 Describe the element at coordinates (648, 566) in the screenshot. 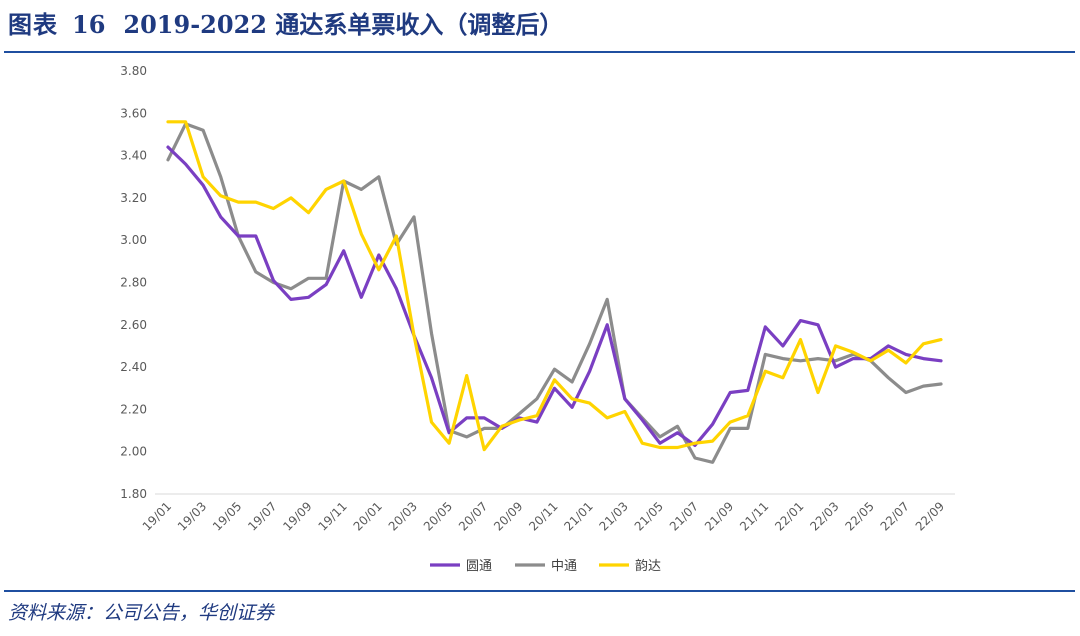

I see `legend-item-yunda-label: 韵达` at that location.